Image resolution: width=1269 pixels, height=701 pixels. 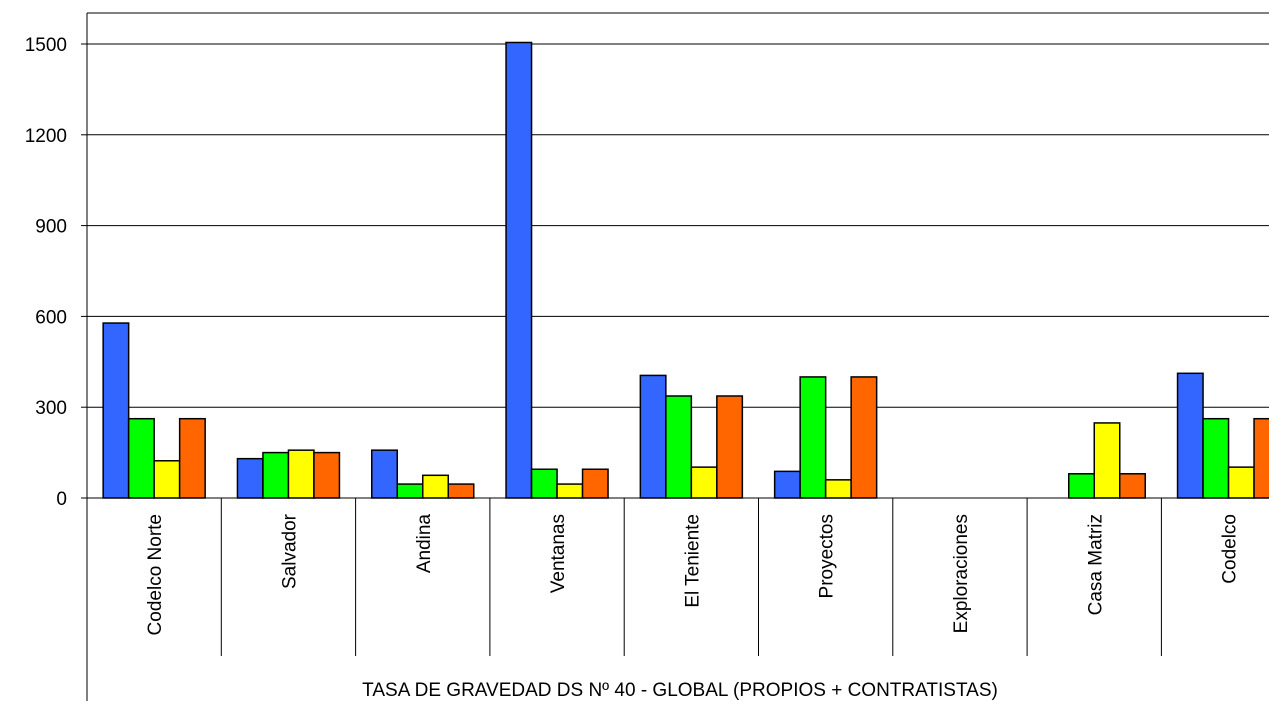 What do you see at coordinates (46, 272) in the screenshot?
I see `y-tick-labels: 0 300 600 900 1200 1500` at bounding box center [46, 272].